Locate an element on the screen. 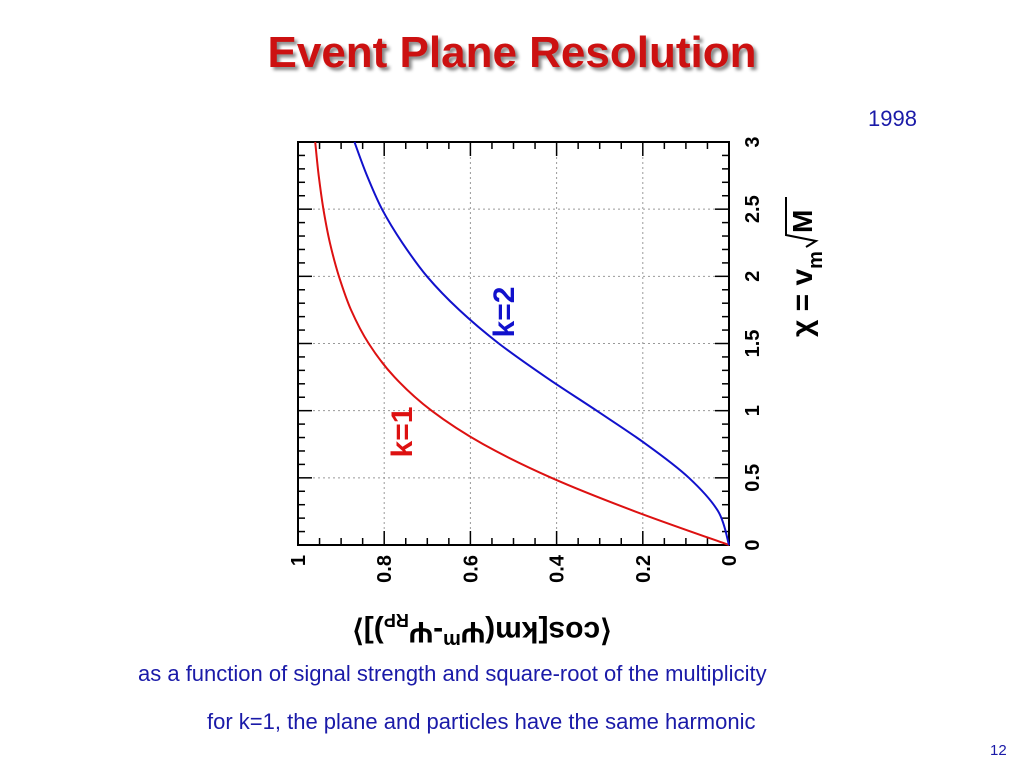  sqrt-sign is located at coordinates (802, 222).